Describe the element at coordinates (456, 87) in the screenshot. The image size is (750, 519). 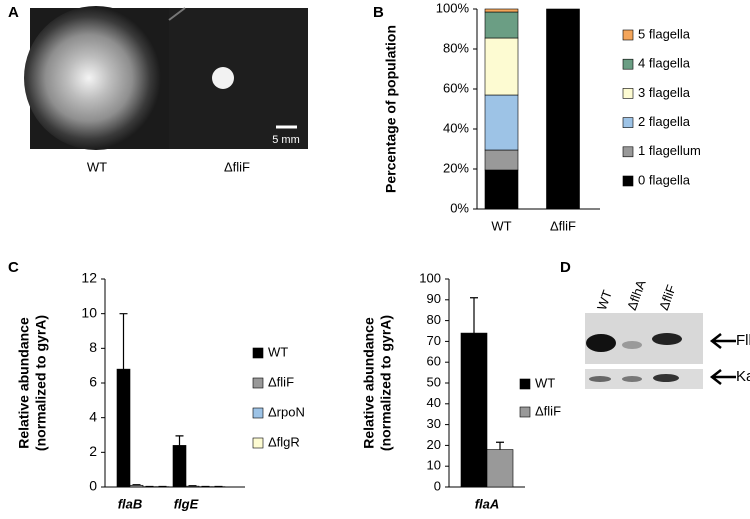
I see `y-tick-label: 60%` at that location.